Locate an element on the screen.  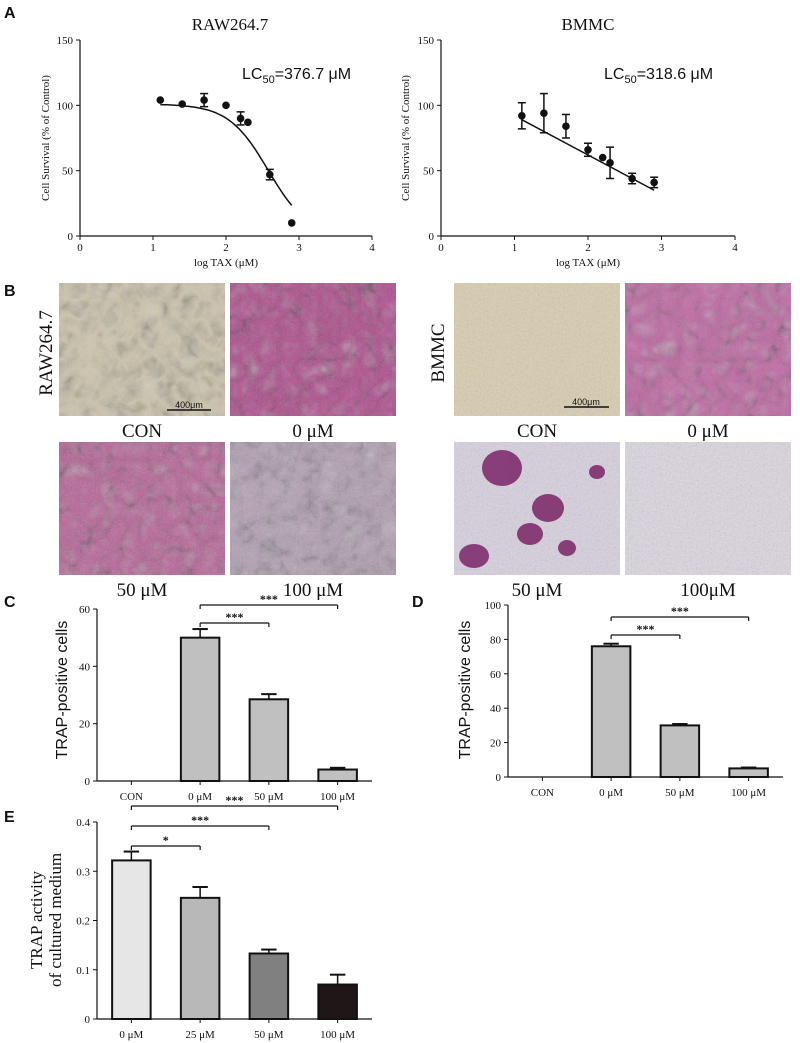
panel-letter-e: E is located at coordinates (9, 817).